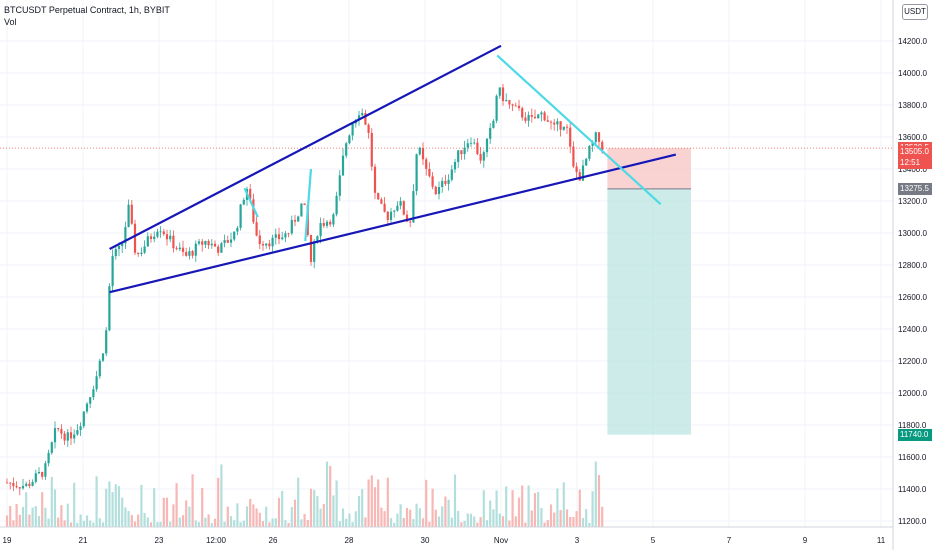 The width and height of the screenshot is (932, 550). Describe the element at coordinates (912, 425) in the screenshot. I see `y-tick-label: 11800.0` at that location.